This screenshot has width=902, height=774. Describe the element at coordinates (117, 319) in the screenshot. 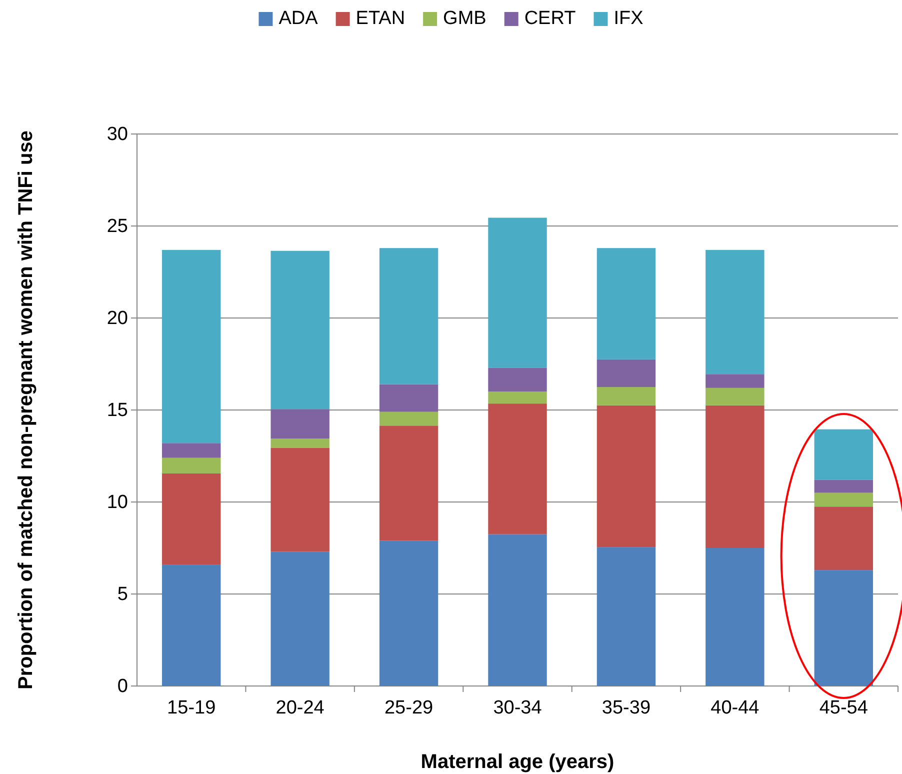

I see `y-tick-label: 20` at that location.